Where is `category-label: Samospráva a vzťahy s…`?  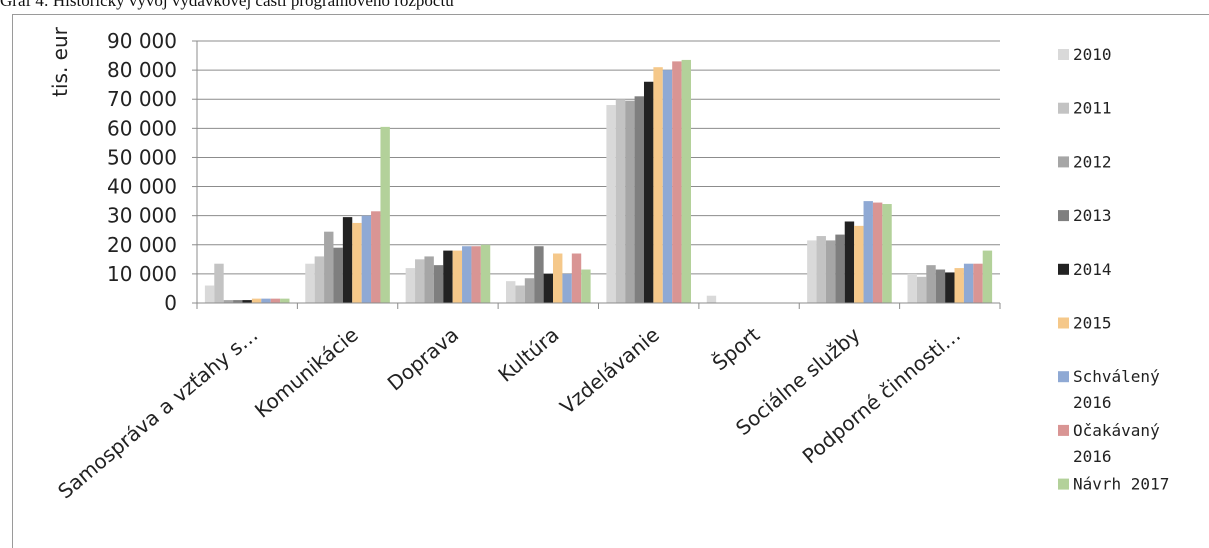 category-label: Samospráva a vzťahy s… is located at coordinates (157, 412).